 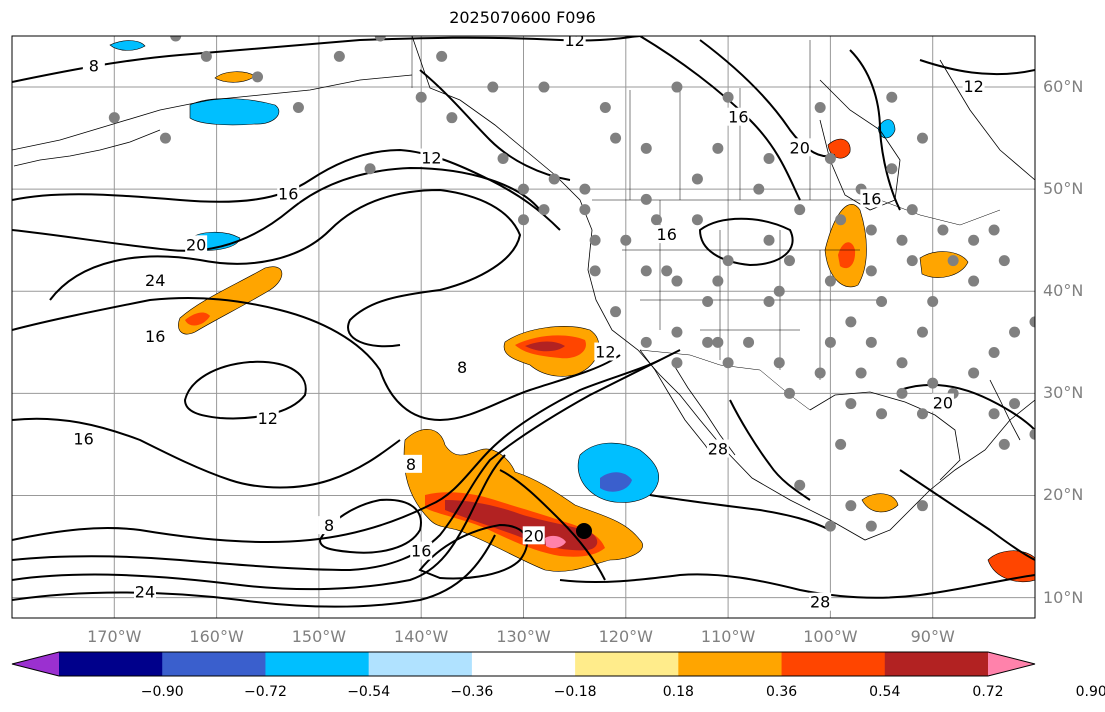 I want to click on shading-cool-120w-inner, so click(x=616, y=482).